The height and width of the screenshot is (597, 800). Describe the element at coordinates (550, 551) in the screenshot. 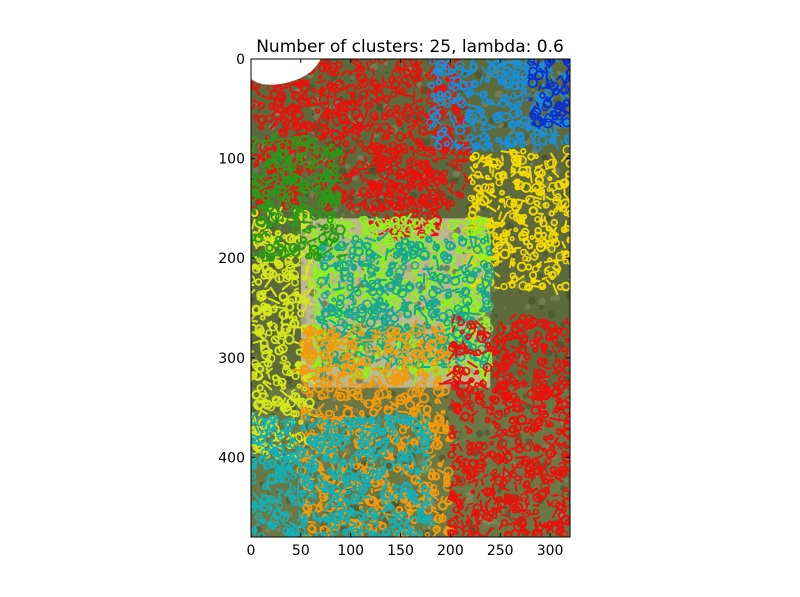

I see `x-tick-label: 300` at that location.